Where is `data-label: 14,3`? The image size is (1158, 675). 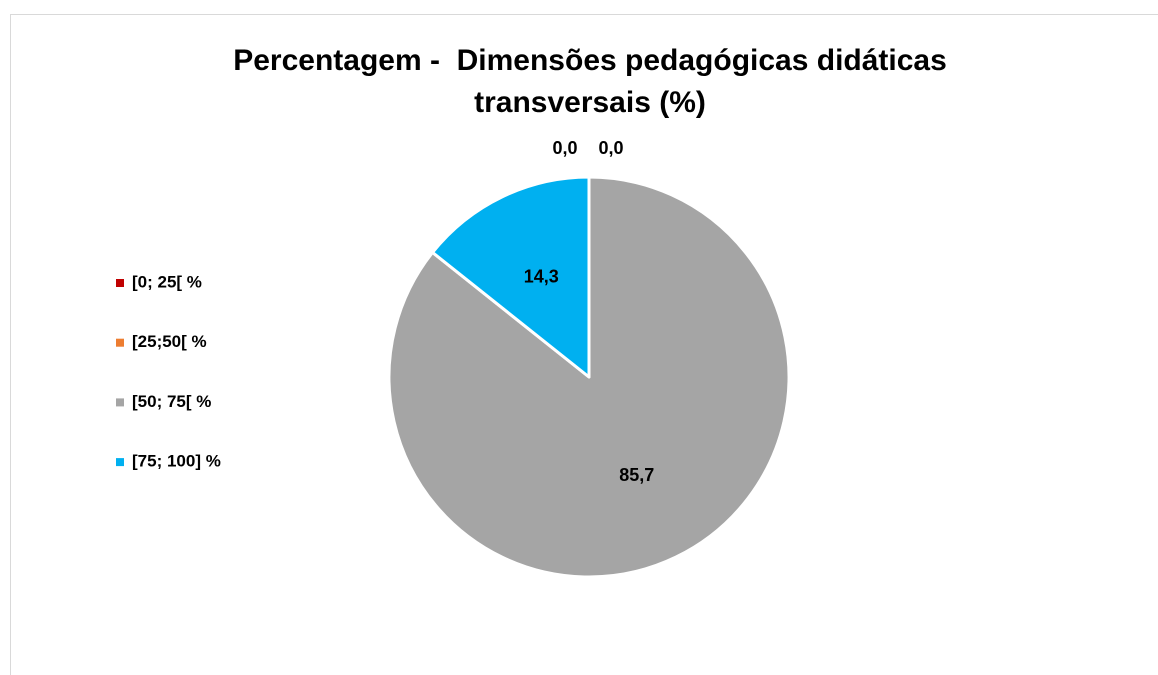
data-label: 14,3 is located at coordinates (541, 277).